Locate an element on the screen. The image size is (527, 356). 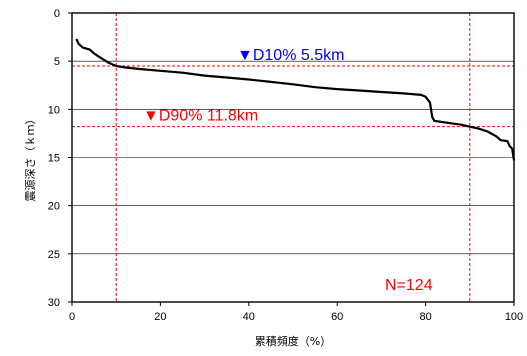
d10-marker: ▼ is located at coordinates (245, 55).